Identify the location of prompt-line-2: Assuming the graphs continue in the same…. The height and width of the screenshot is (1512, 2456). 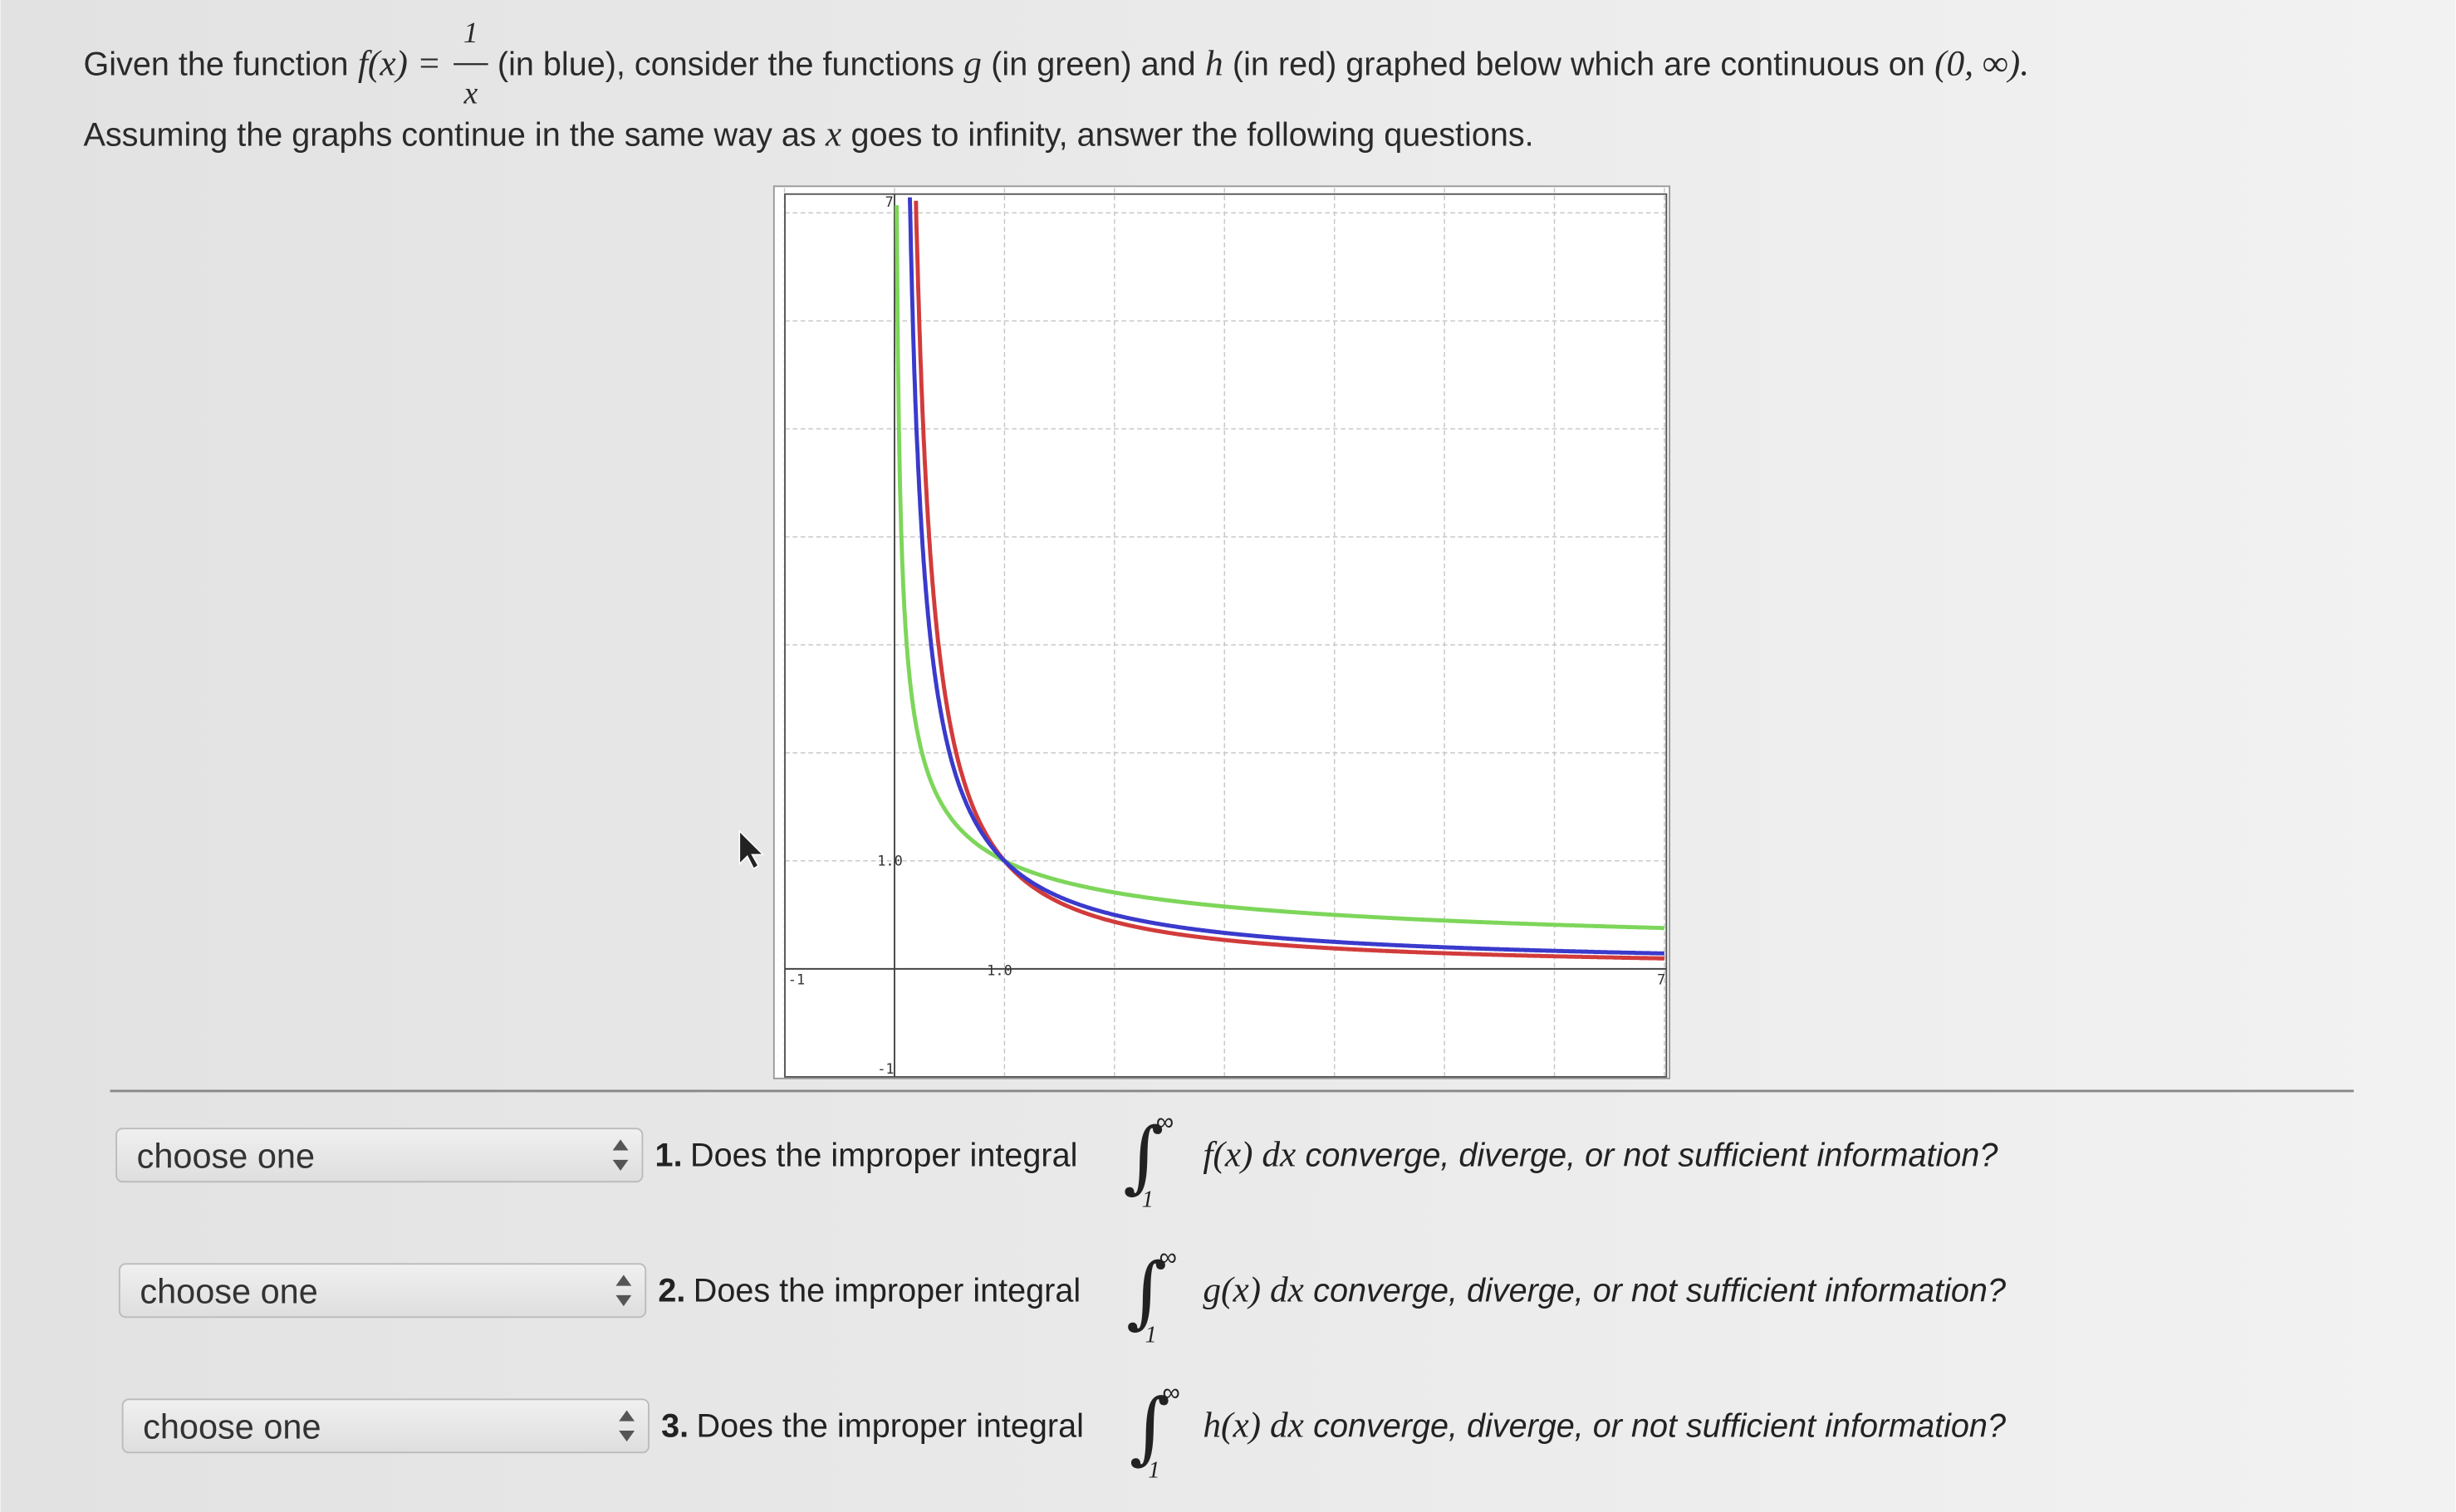
(808, 134).